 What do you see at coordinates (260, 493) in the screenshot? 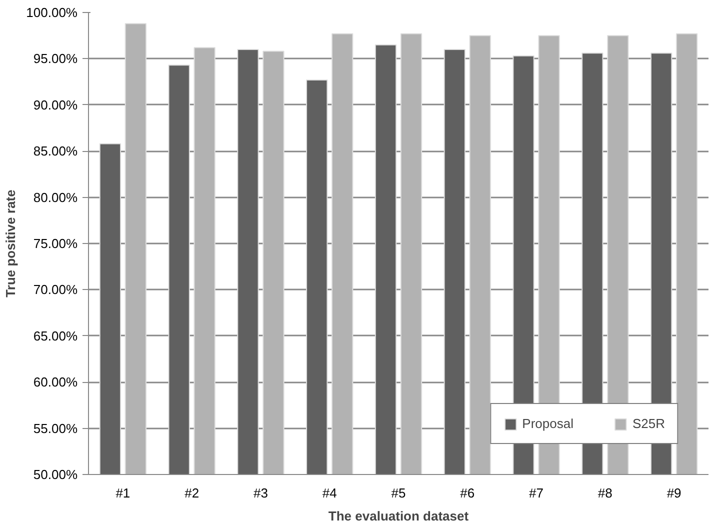
I see `x-tick-label: #3` at bounding box center [260, 493].